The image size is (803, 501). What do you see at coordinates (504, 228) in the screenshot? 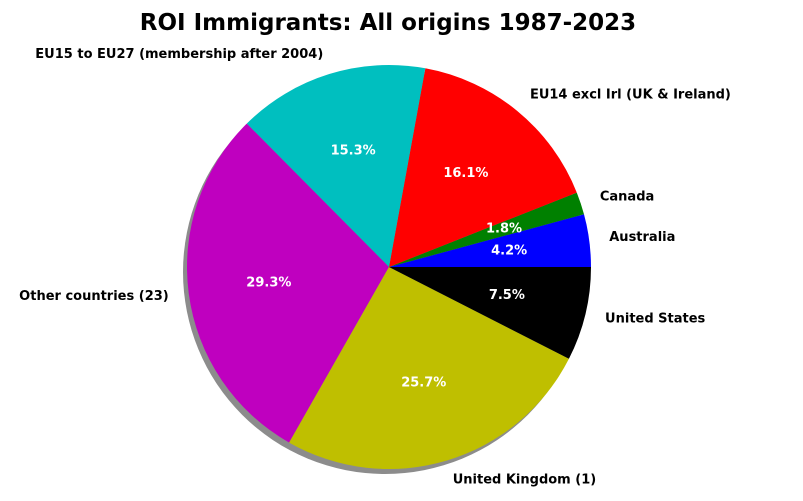
I see `pie-percent-label: 1.8%` at bounding box center [504, 228].